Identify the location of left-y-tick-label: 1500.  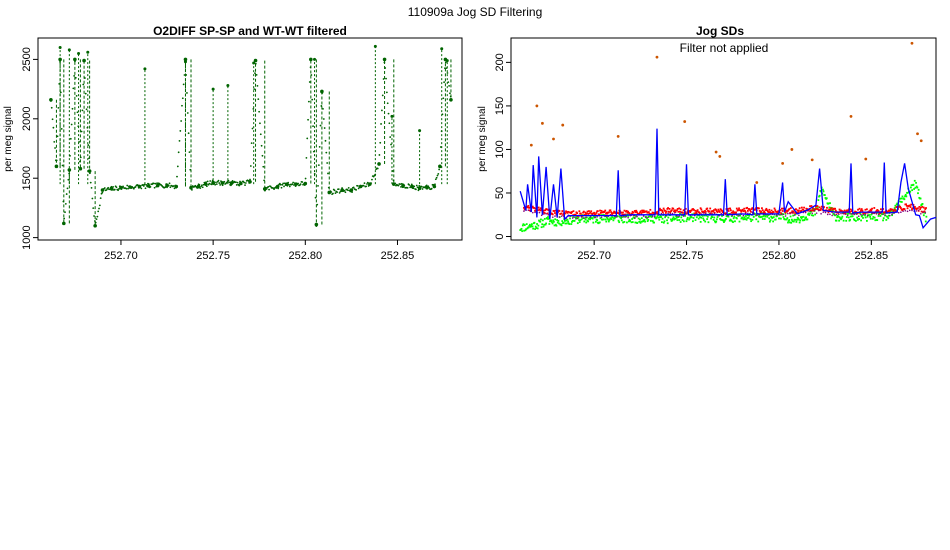
(27, 178).